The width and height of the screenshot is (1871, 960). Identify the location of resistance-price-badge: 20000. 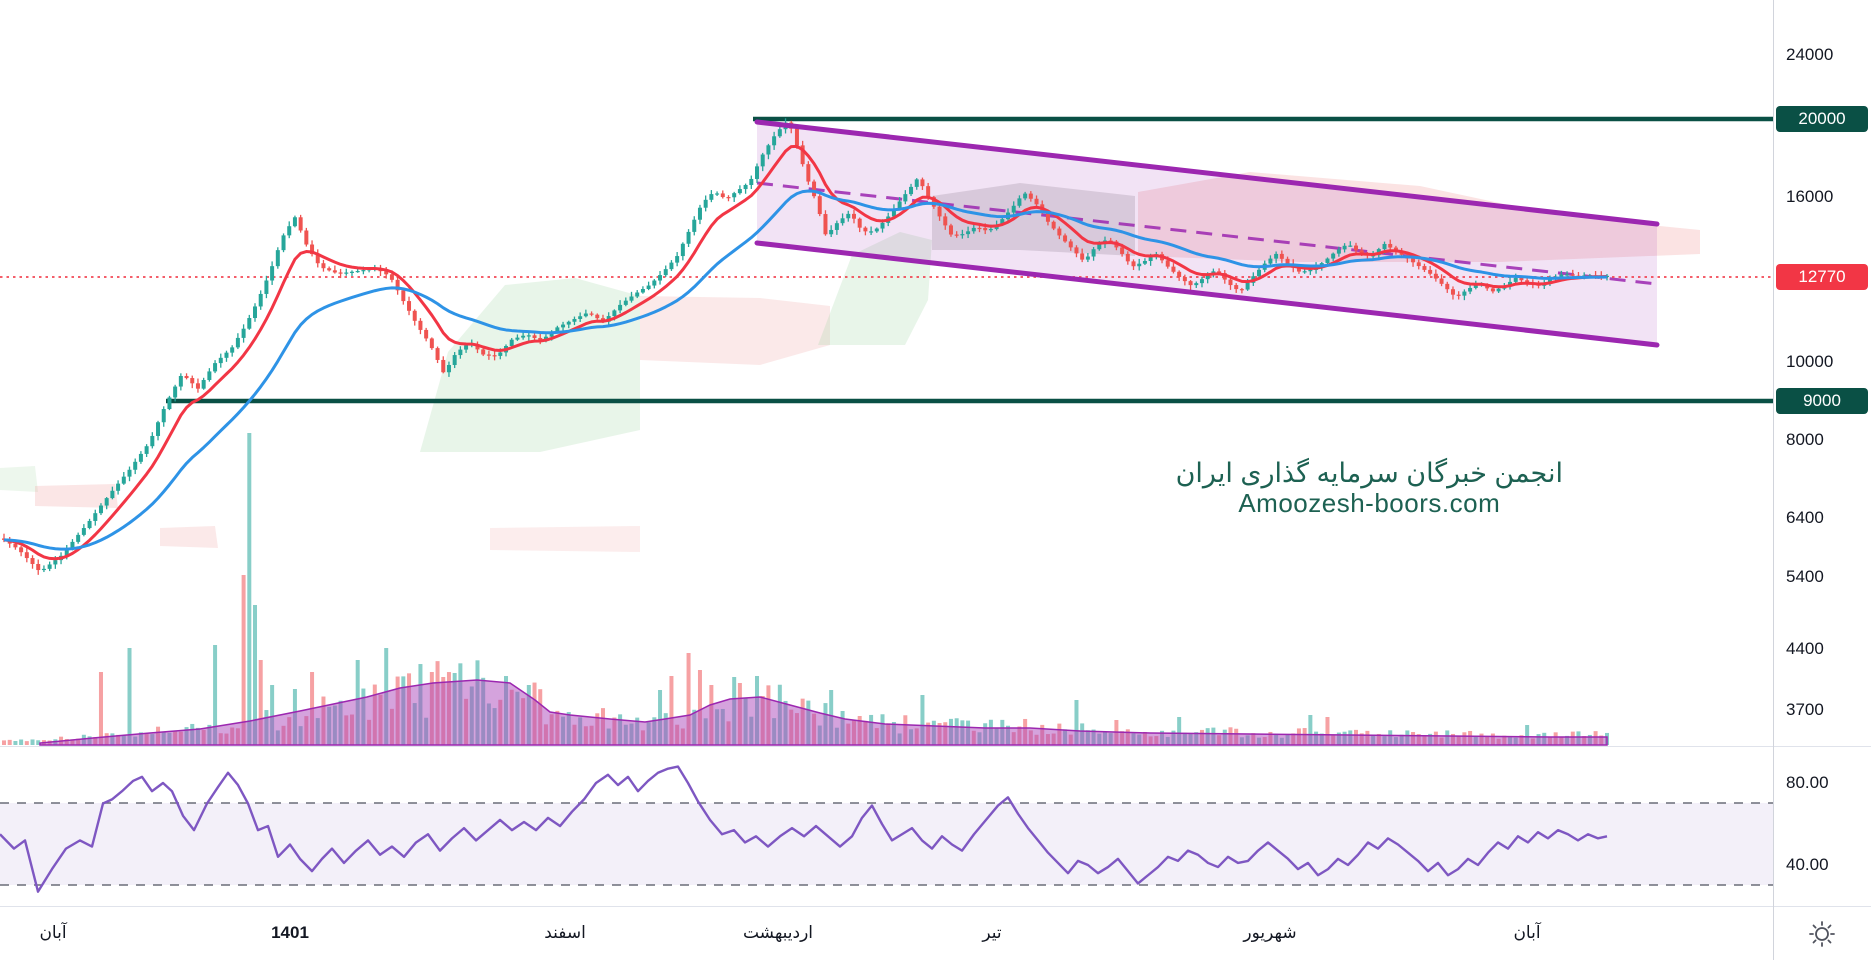
(1822, 119).